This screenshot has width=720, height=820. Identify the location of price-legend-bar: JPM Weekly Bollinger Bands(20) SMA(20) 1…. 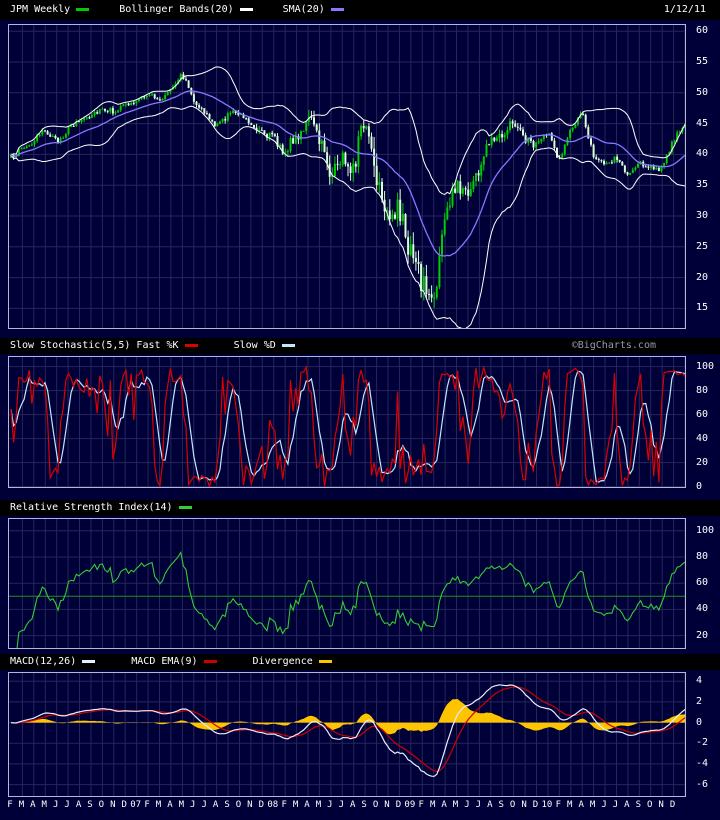
(360, 10).